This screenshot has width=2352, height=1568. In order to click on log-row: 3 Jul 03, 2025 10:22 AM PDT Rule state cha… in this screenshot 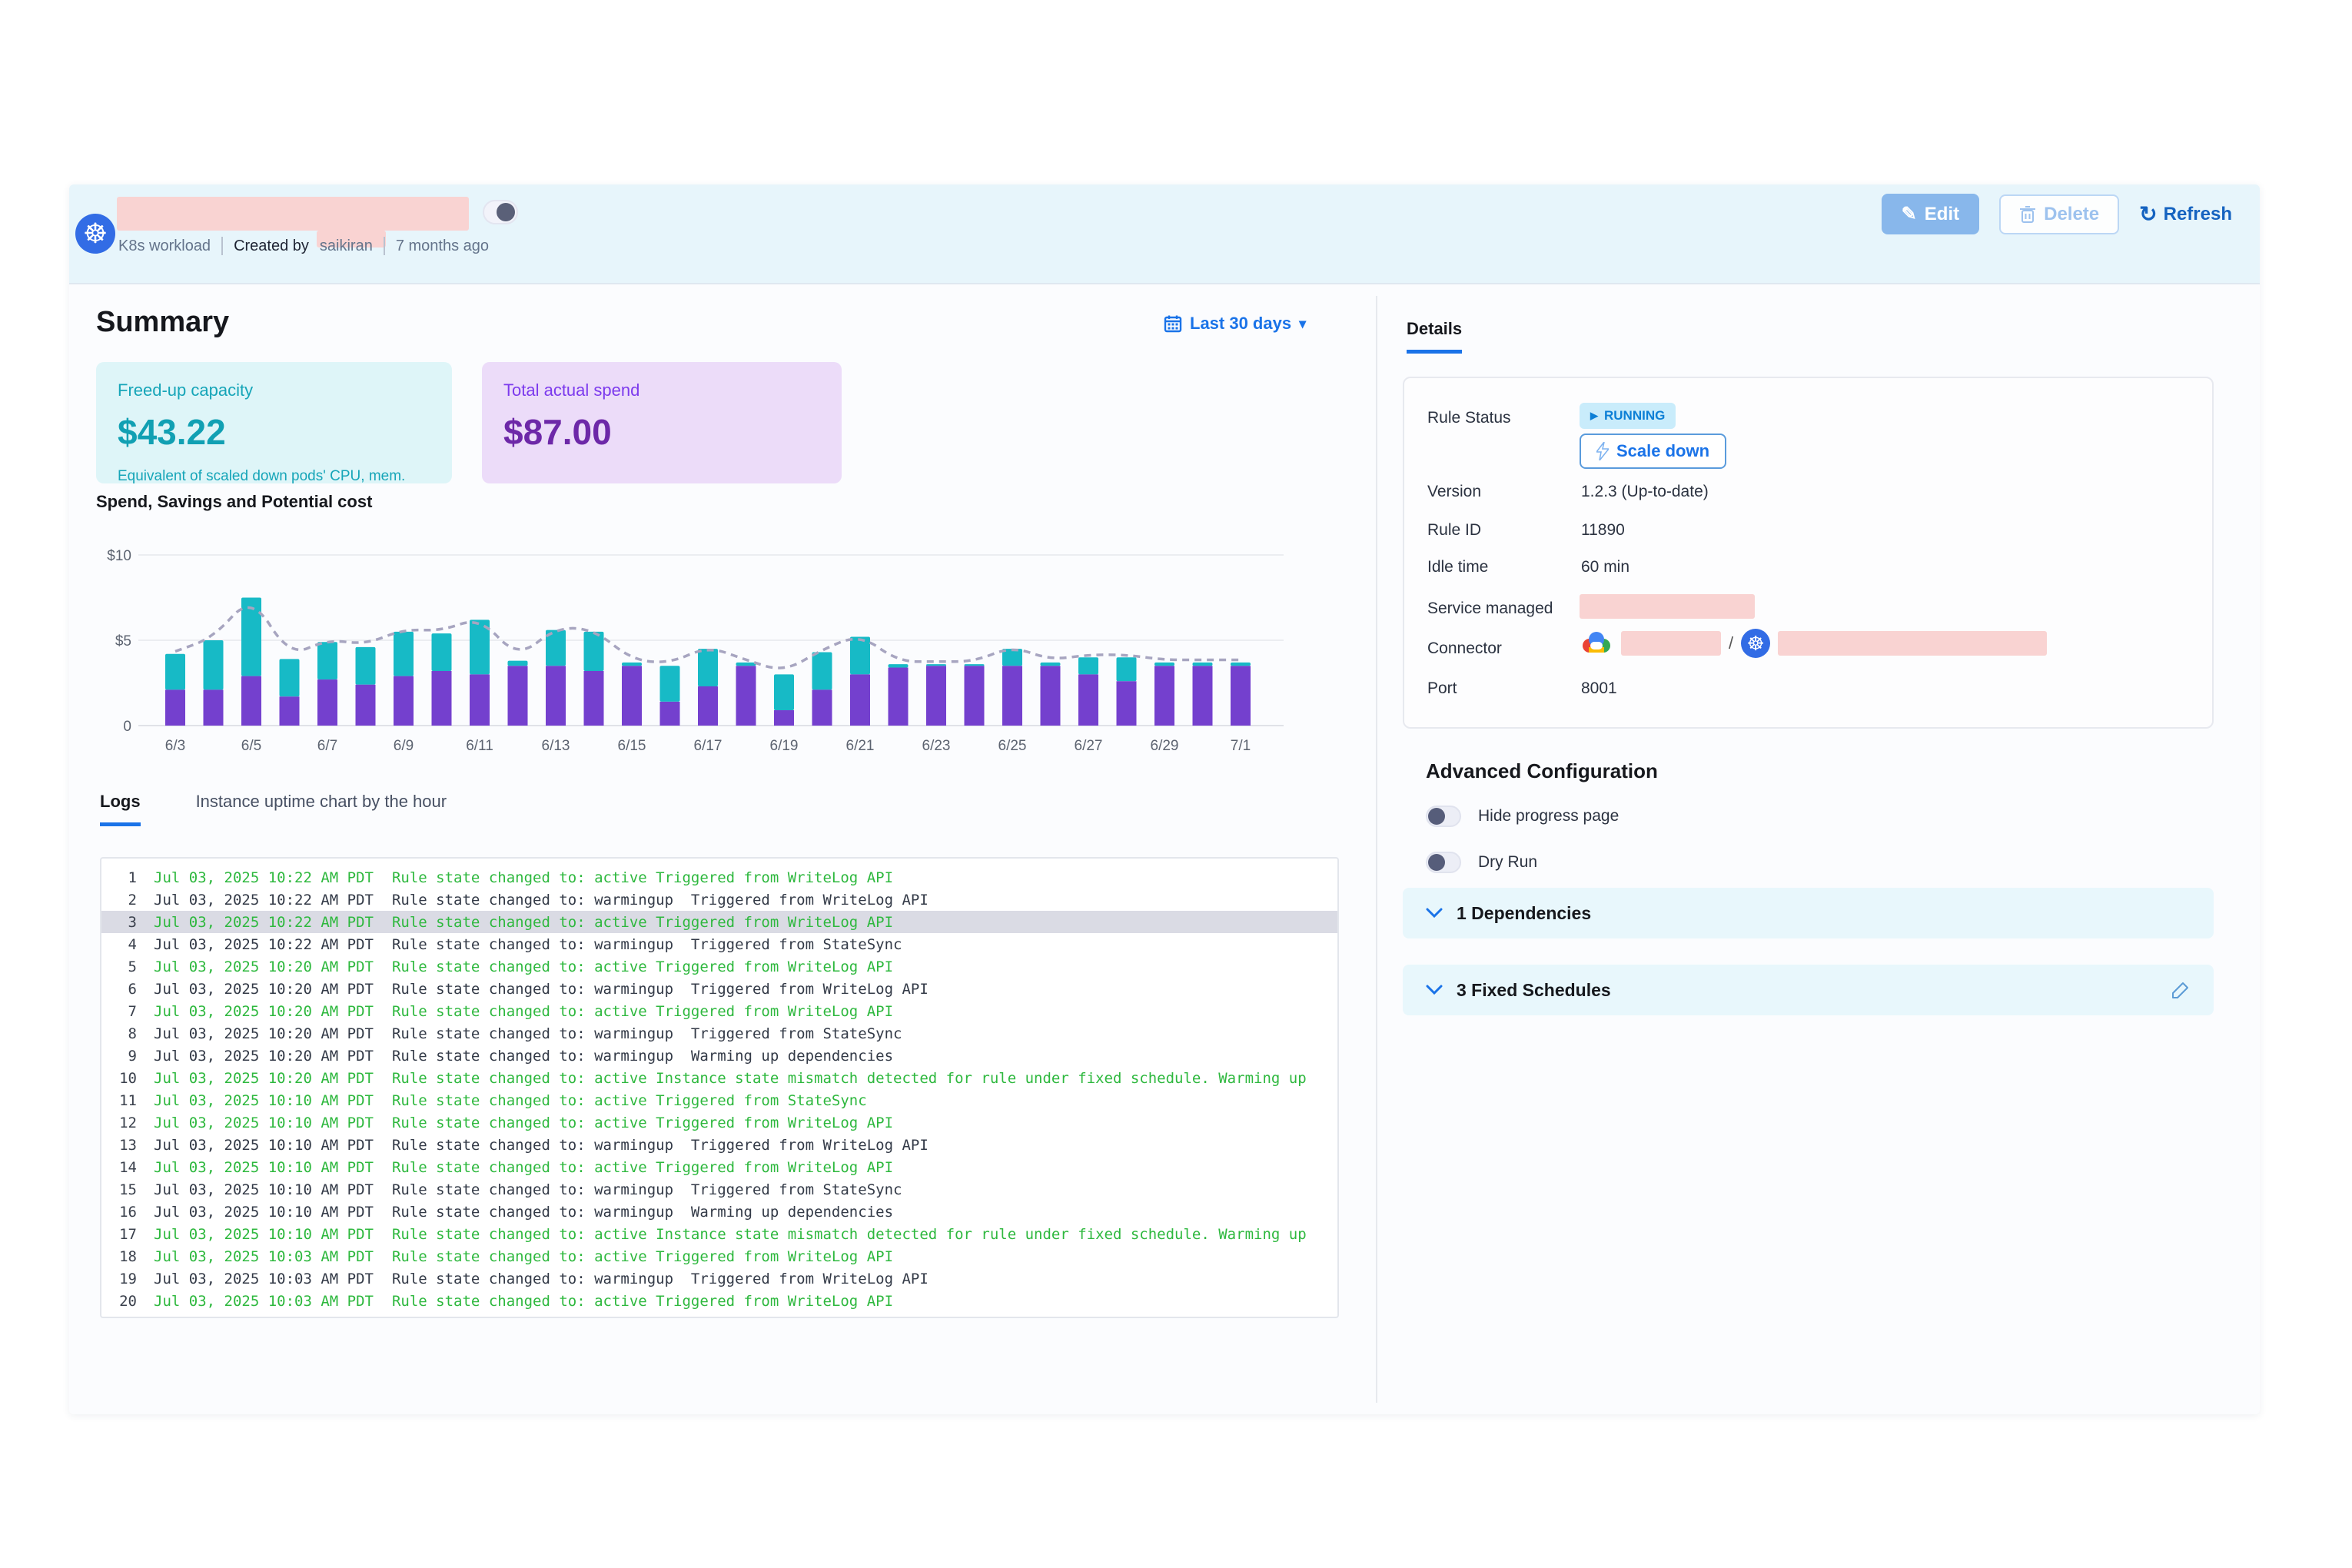, I will do `click(719, 922)`.